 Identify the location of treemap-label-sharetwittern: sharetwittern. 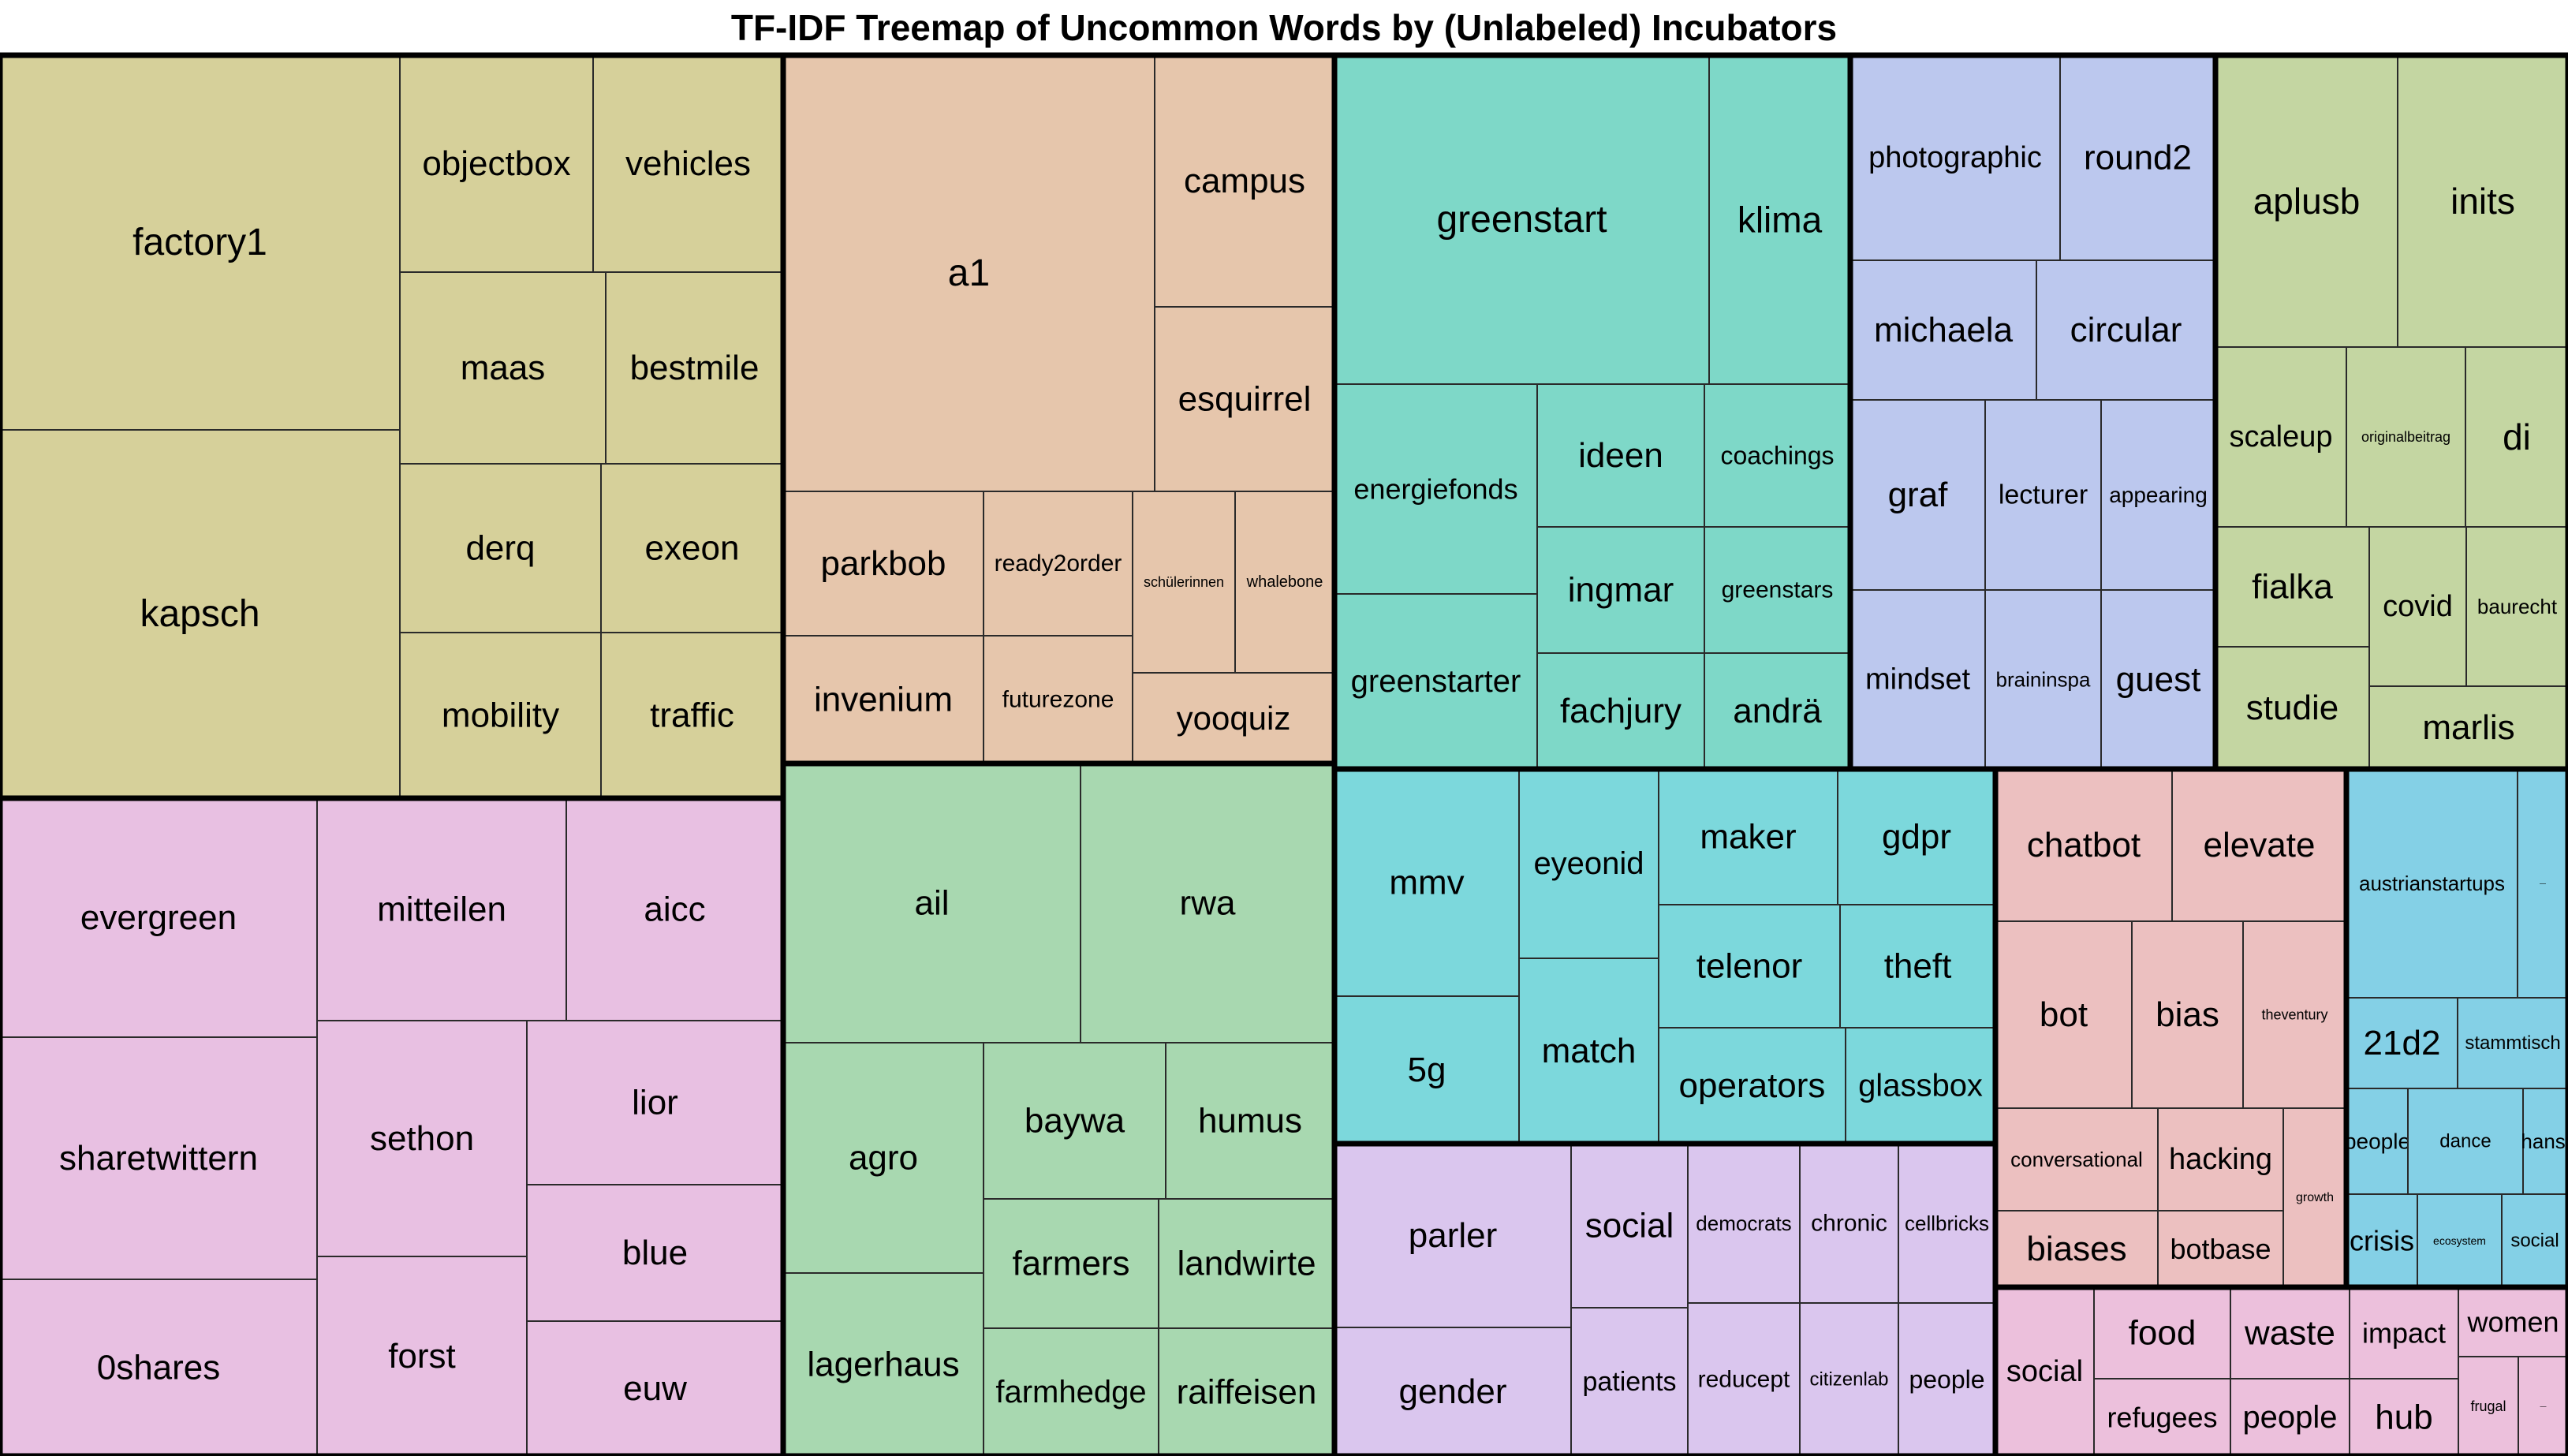
(158, 1158).